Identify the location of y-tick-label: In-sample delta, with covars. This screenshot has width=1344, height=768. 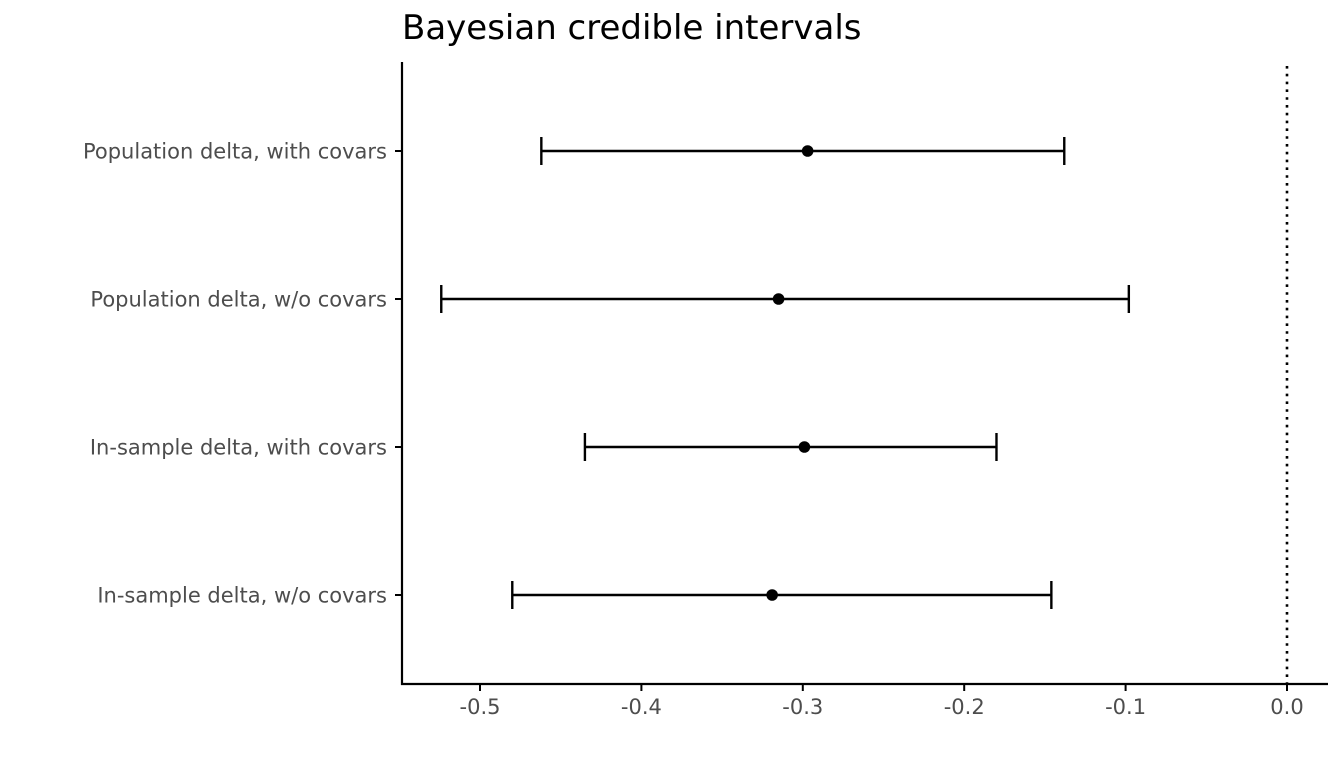
(238, 448).